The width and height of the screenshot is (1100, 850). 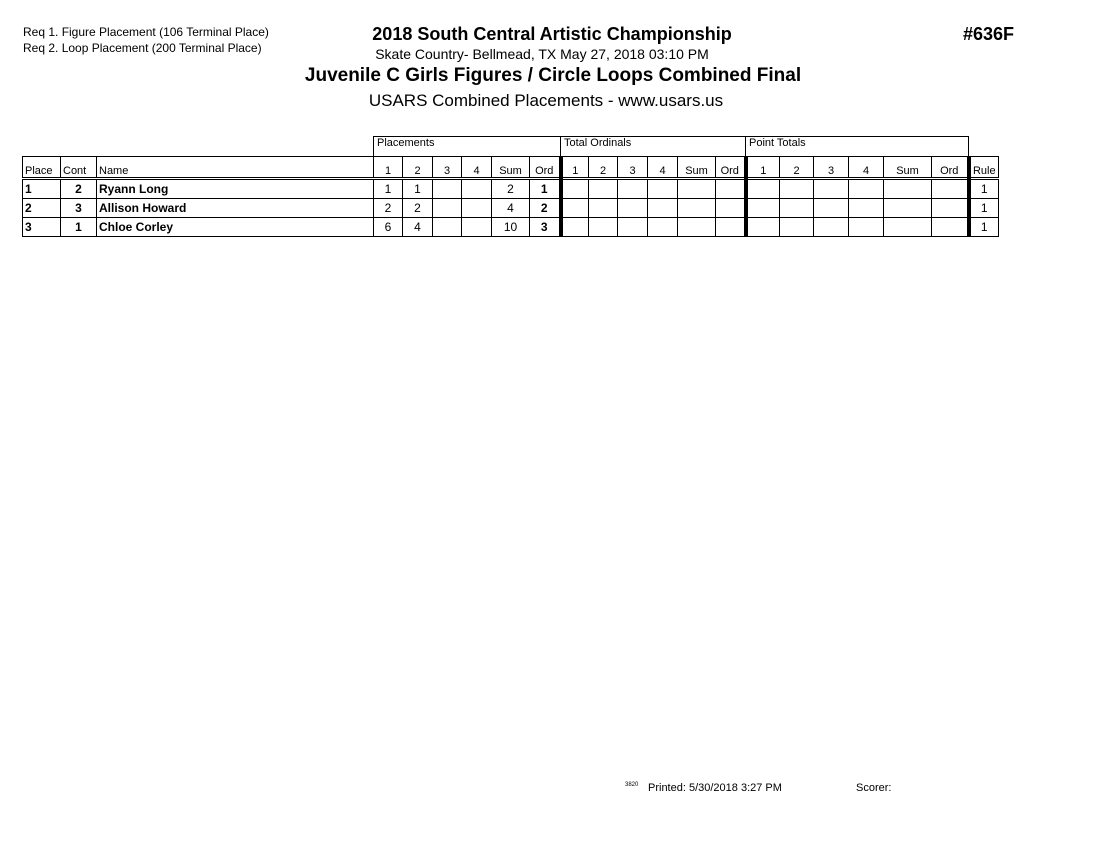 I want to click on group-header: Placements, so click(x=467, y=146).